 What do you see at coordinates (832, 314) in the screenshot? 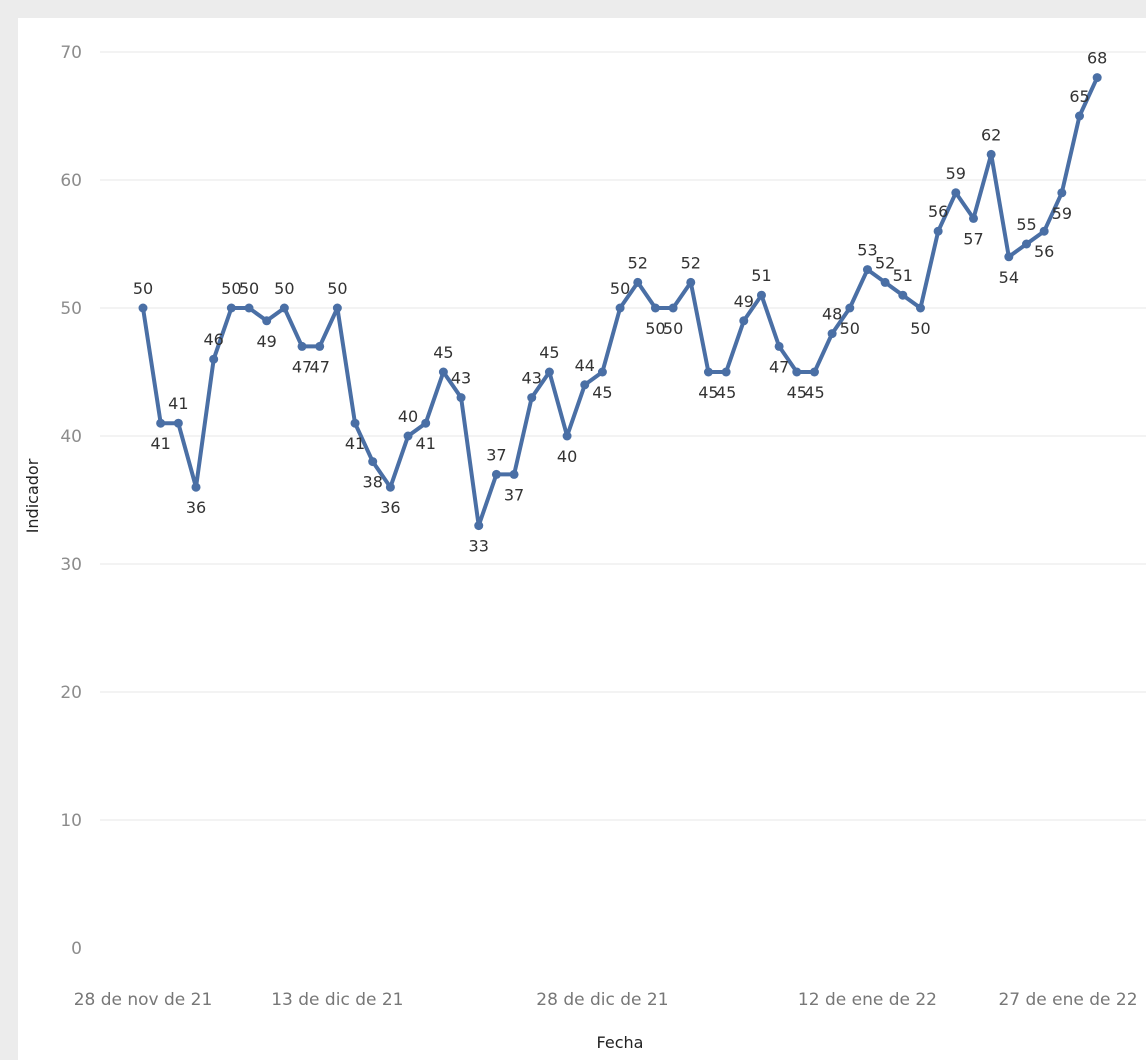
I see `data-label: 48` at bounding box center [832, 314].